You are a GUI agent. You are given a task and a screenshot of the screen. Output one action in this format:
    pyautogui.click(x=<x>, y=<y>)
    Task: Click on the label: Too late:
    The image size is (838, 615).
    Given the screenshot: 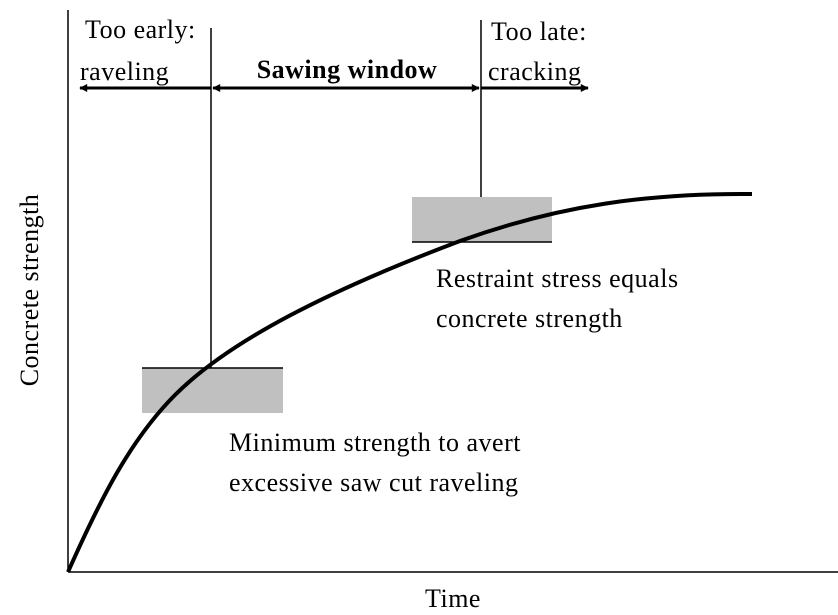 What is the action you would take?
    pyautogui.click(x=539, y=31)
    